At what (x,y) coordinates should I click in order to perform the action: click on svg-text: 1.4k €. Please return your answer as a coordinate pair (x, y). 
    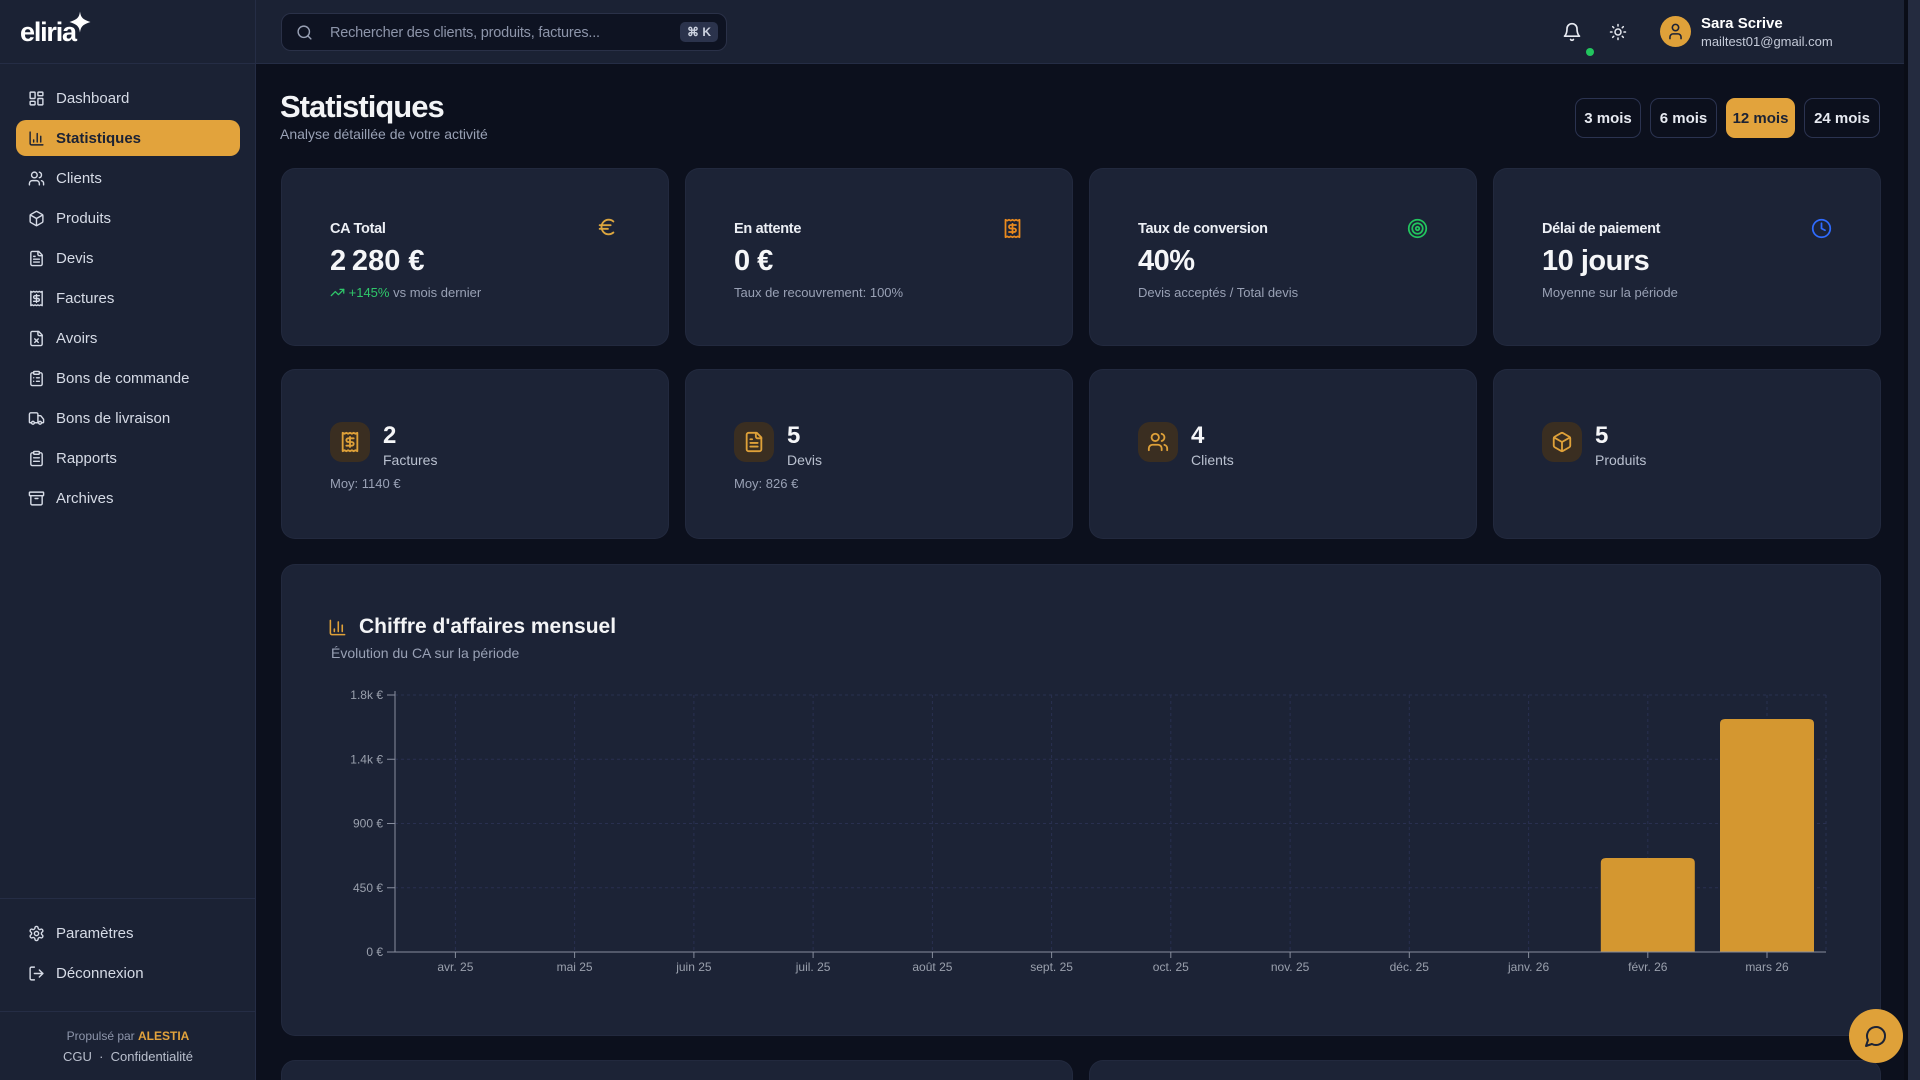
    Looking at the image, I should click on (366, 759).